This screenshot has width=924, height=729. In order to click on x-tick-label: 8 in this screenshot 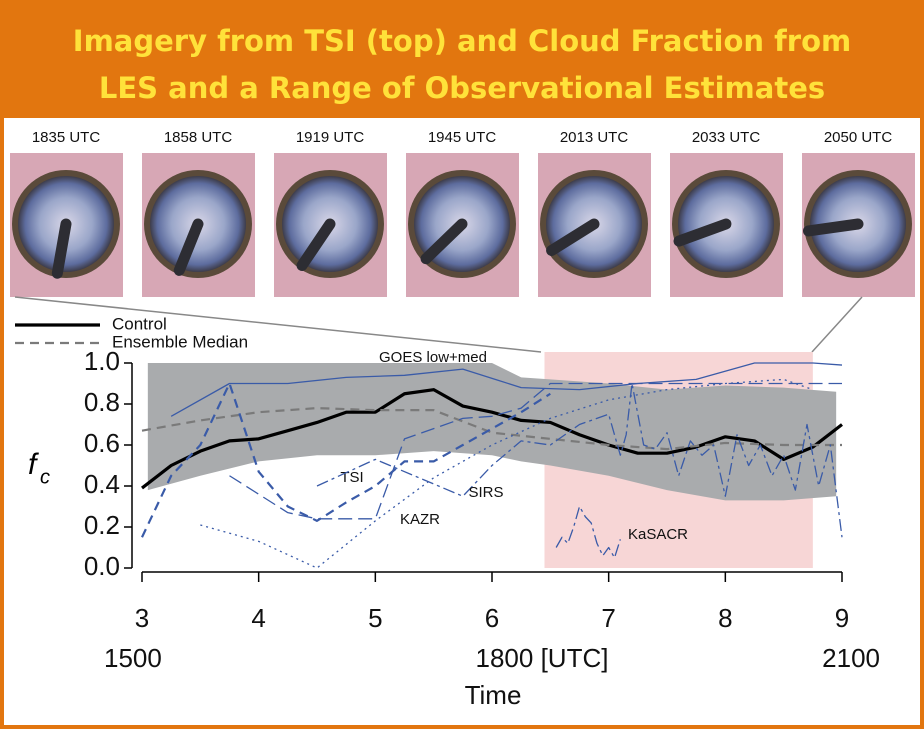, I will do `click(725, 618)`.